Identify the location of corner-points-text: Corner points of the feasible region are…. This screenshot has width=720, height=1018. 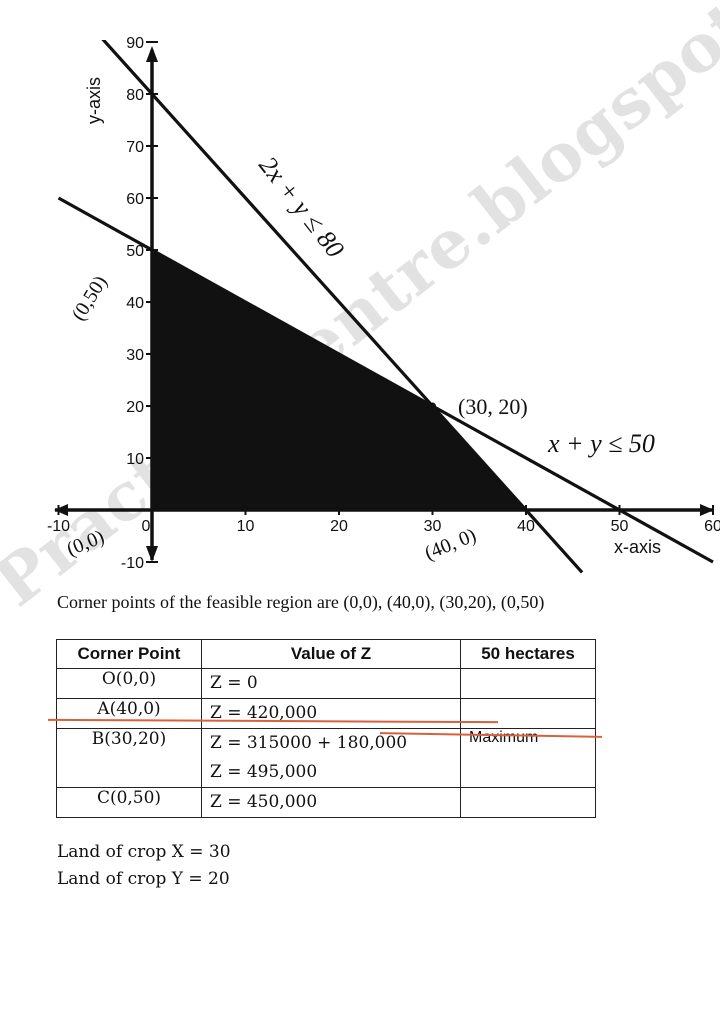
(301, 602).